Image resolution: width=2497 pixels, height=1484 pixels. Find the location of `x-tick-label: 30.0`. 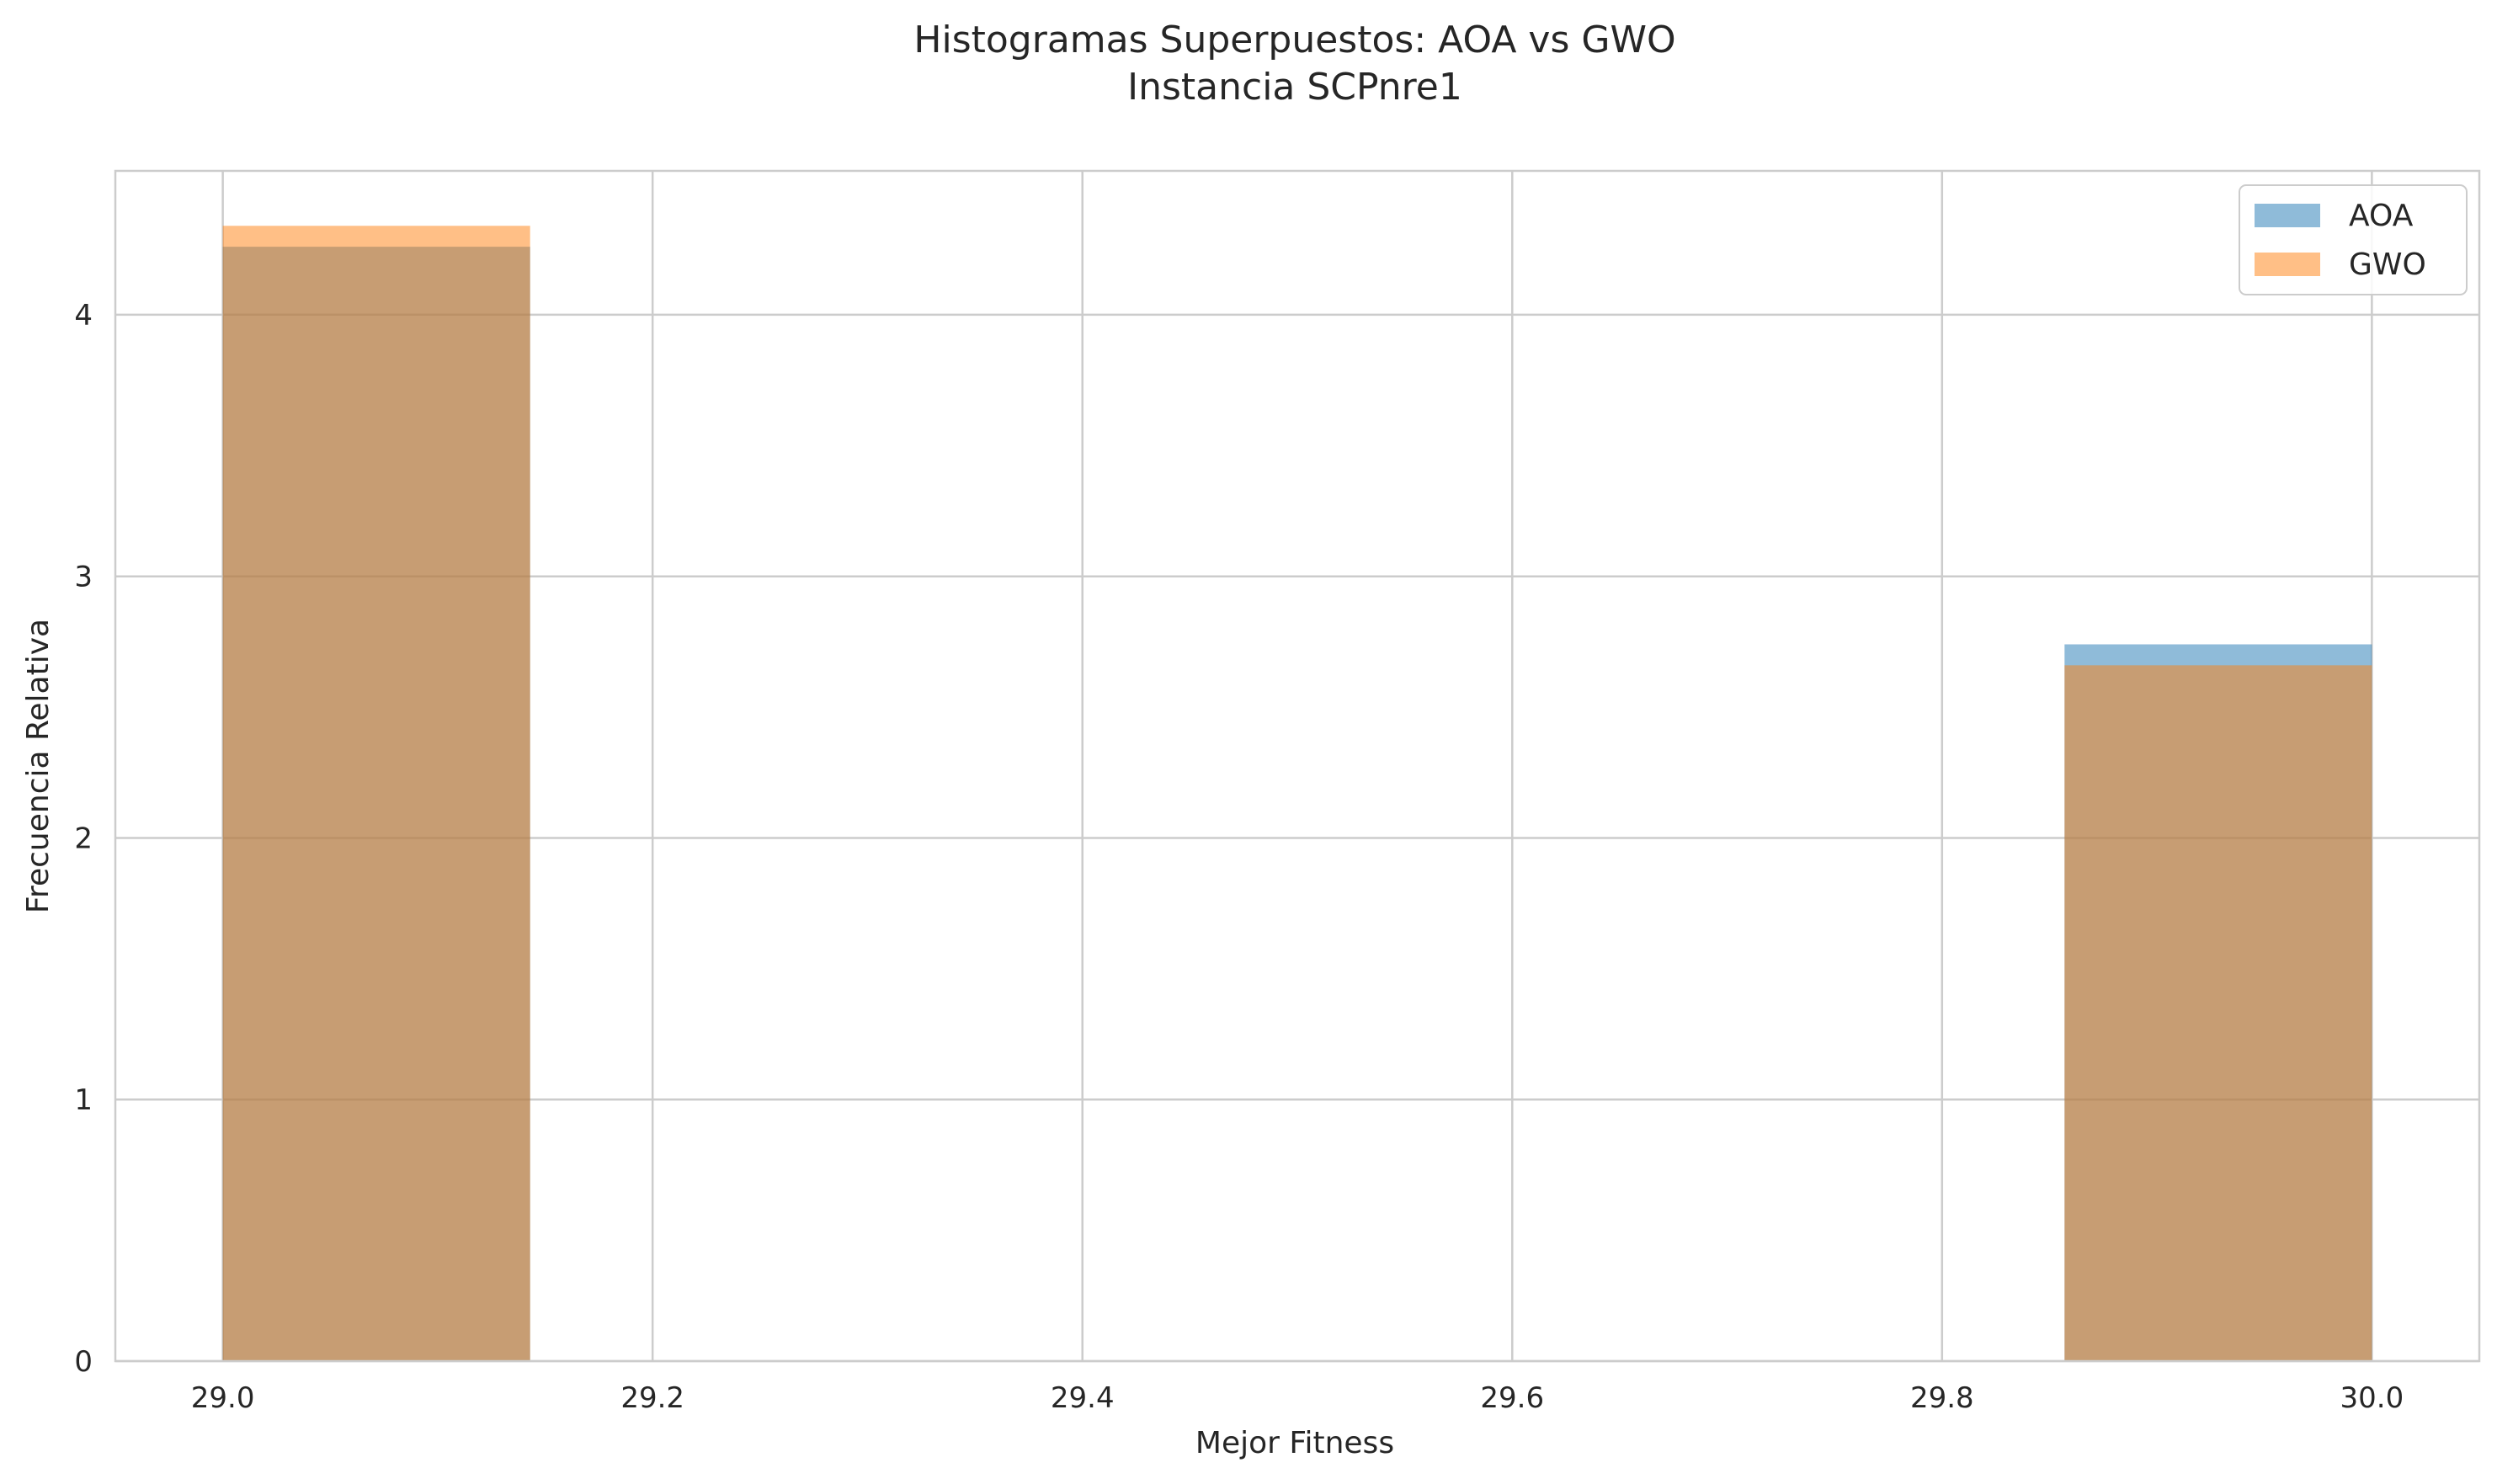

x-tick-label: 30.0 is located at coordinates (2372, 1398).